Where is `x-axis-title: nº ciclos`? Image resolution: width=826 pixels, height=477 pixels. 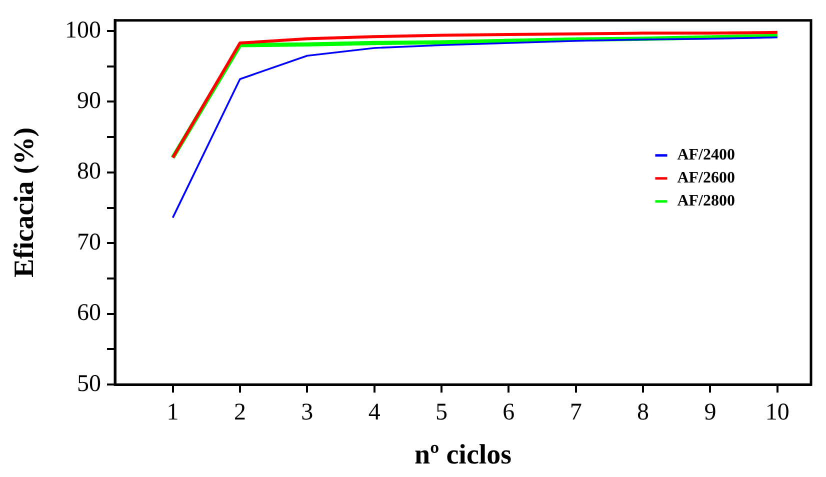
x-axis-title: nº ciclos is located at coordinates (463, 454).